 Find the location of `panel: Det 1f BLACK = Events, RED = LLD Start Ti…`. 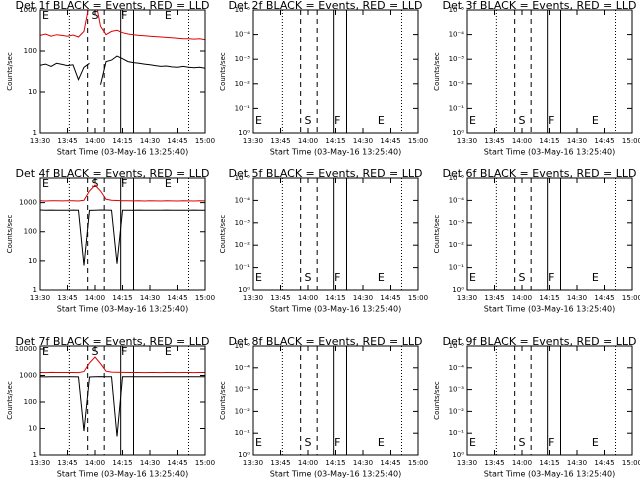

panel: Det 1f BLACK = Events, RED = LLD Start Ti… is located at coordinates (110, 78).